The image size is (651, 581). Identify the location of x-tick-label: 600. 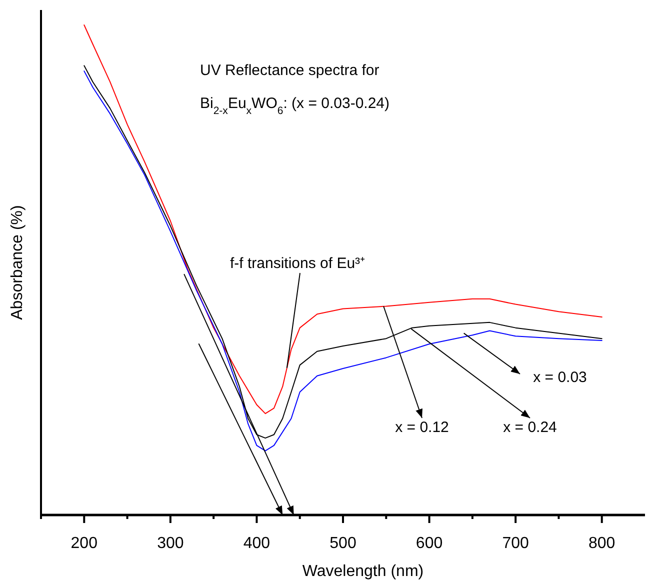
(429, 543).